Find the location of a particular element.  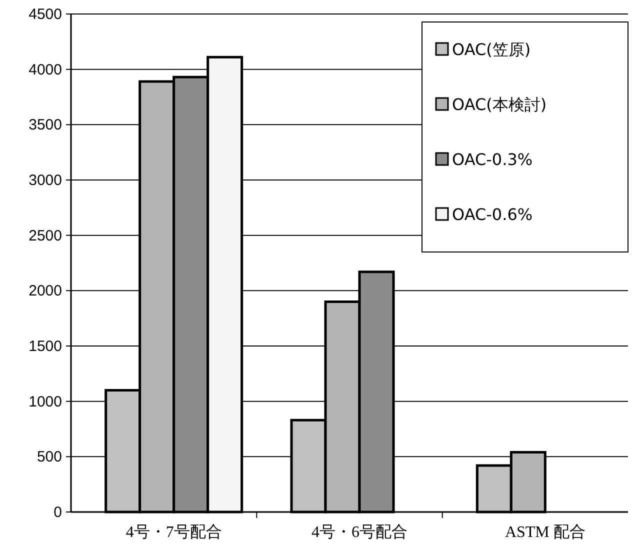

y-tick-label: 3000 is located at coordinates (45, 180).